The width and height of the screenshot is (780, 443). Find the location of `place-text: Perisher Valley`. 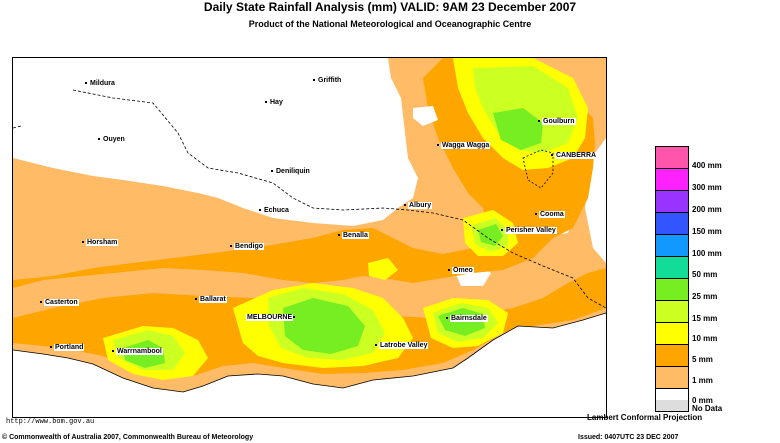

place-text: Perisher Valley is located at coordinates (531, 230).